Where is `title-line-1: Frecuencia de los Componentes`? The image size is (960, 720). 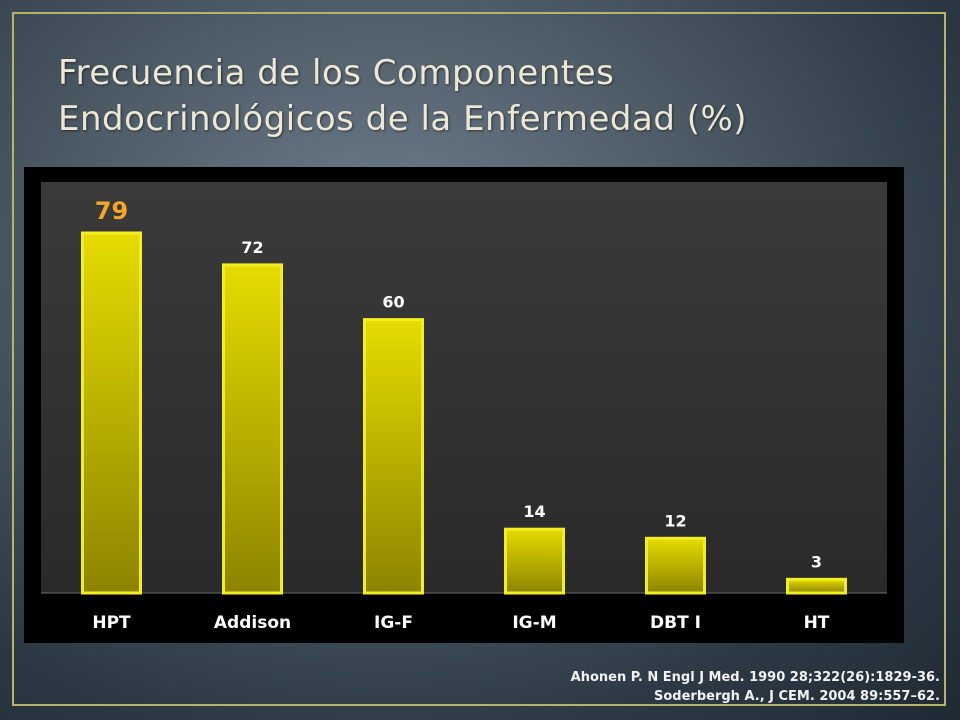 title-line-1: Frecuencia de los Componentes is located at coordinates (336, 73).